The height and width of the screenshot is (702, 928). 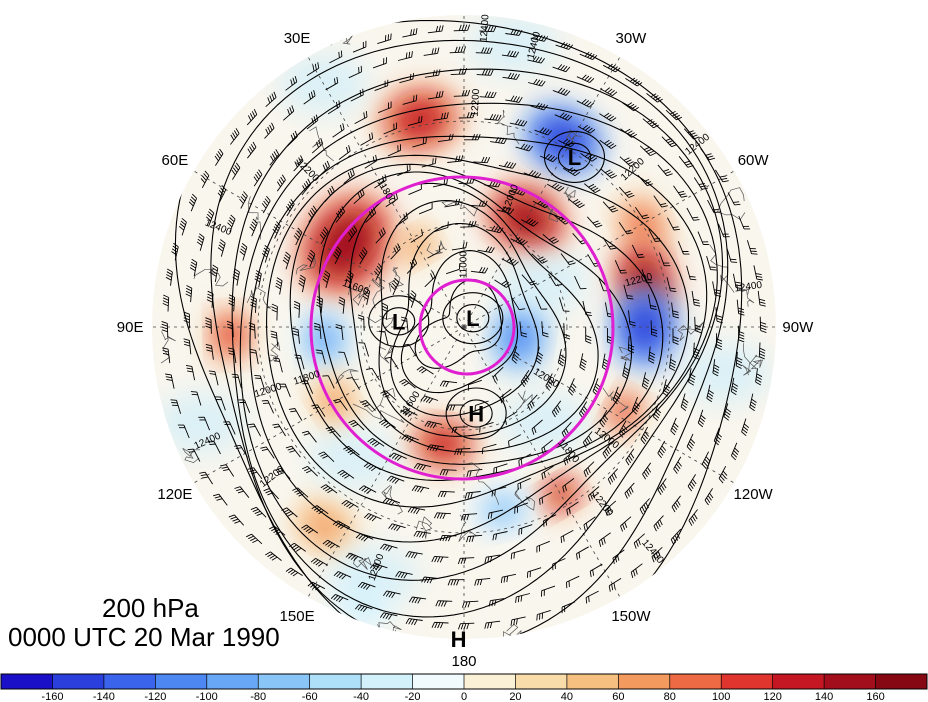 What do you see at coordinates (515, 696) in the screenshot?
I see `colorbar-tick-9: 20` at bounding box center [515, 696].